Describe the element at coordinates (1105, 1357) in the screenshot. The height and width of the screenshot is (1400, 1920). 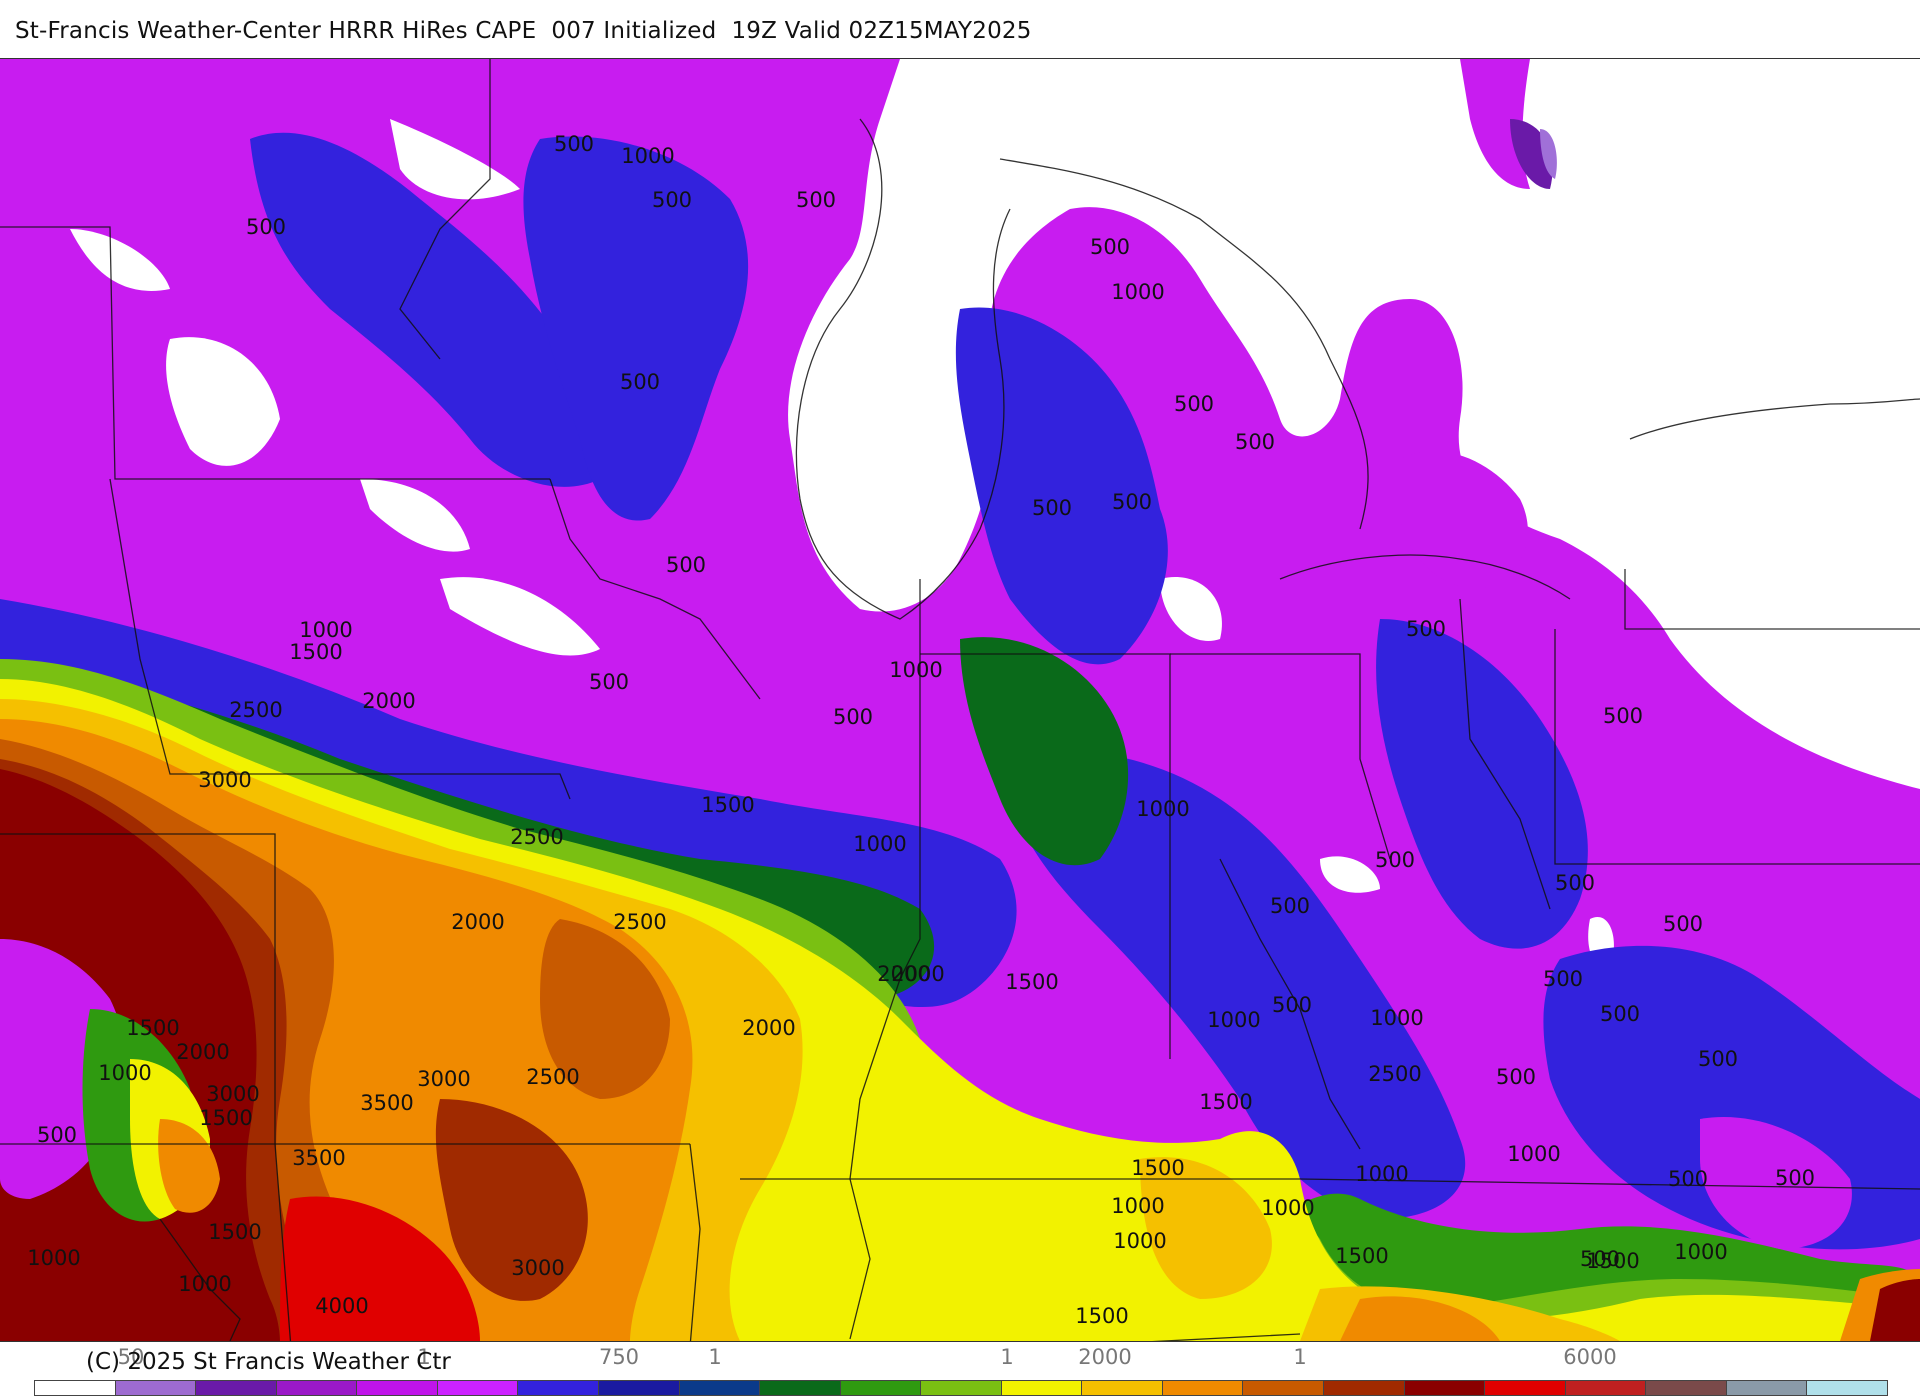
I see `colorbar-label: 2000` at that location.